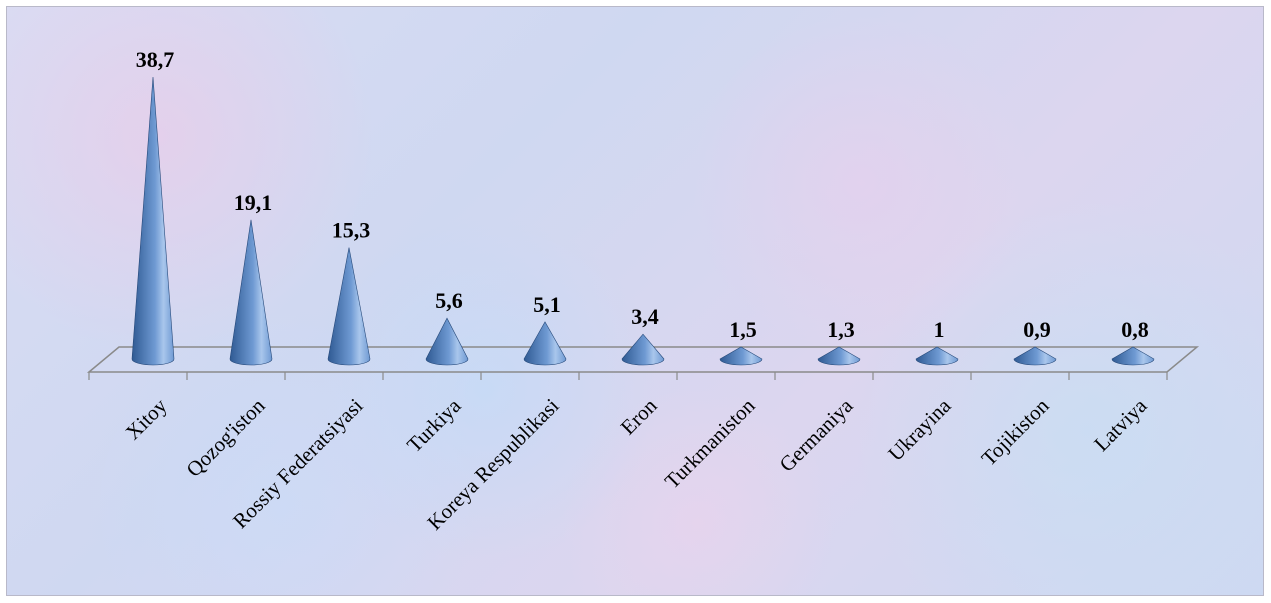 The width and height of the screenshot is (1271, 603). I want to click on category-label: Tojikiston, so click(1015, 431).